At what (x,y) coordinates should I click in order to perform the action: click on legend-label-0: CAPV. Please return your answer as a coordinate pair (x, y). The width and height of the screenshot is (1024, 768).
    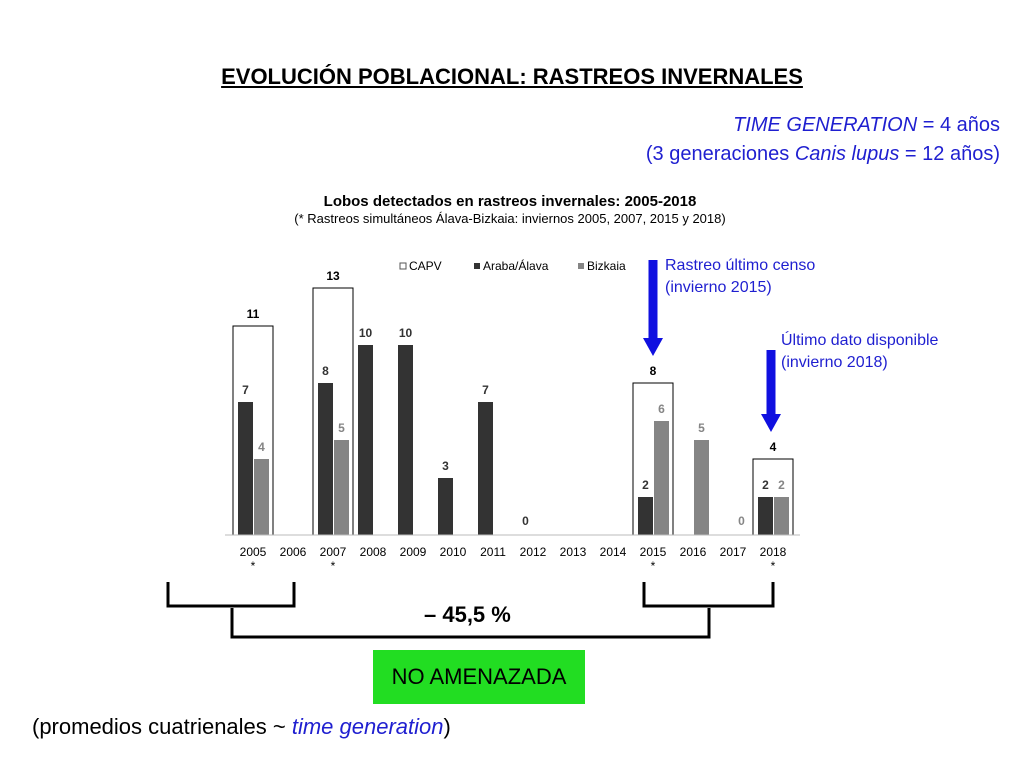
    Looking at the image, I should click on (425, 266).